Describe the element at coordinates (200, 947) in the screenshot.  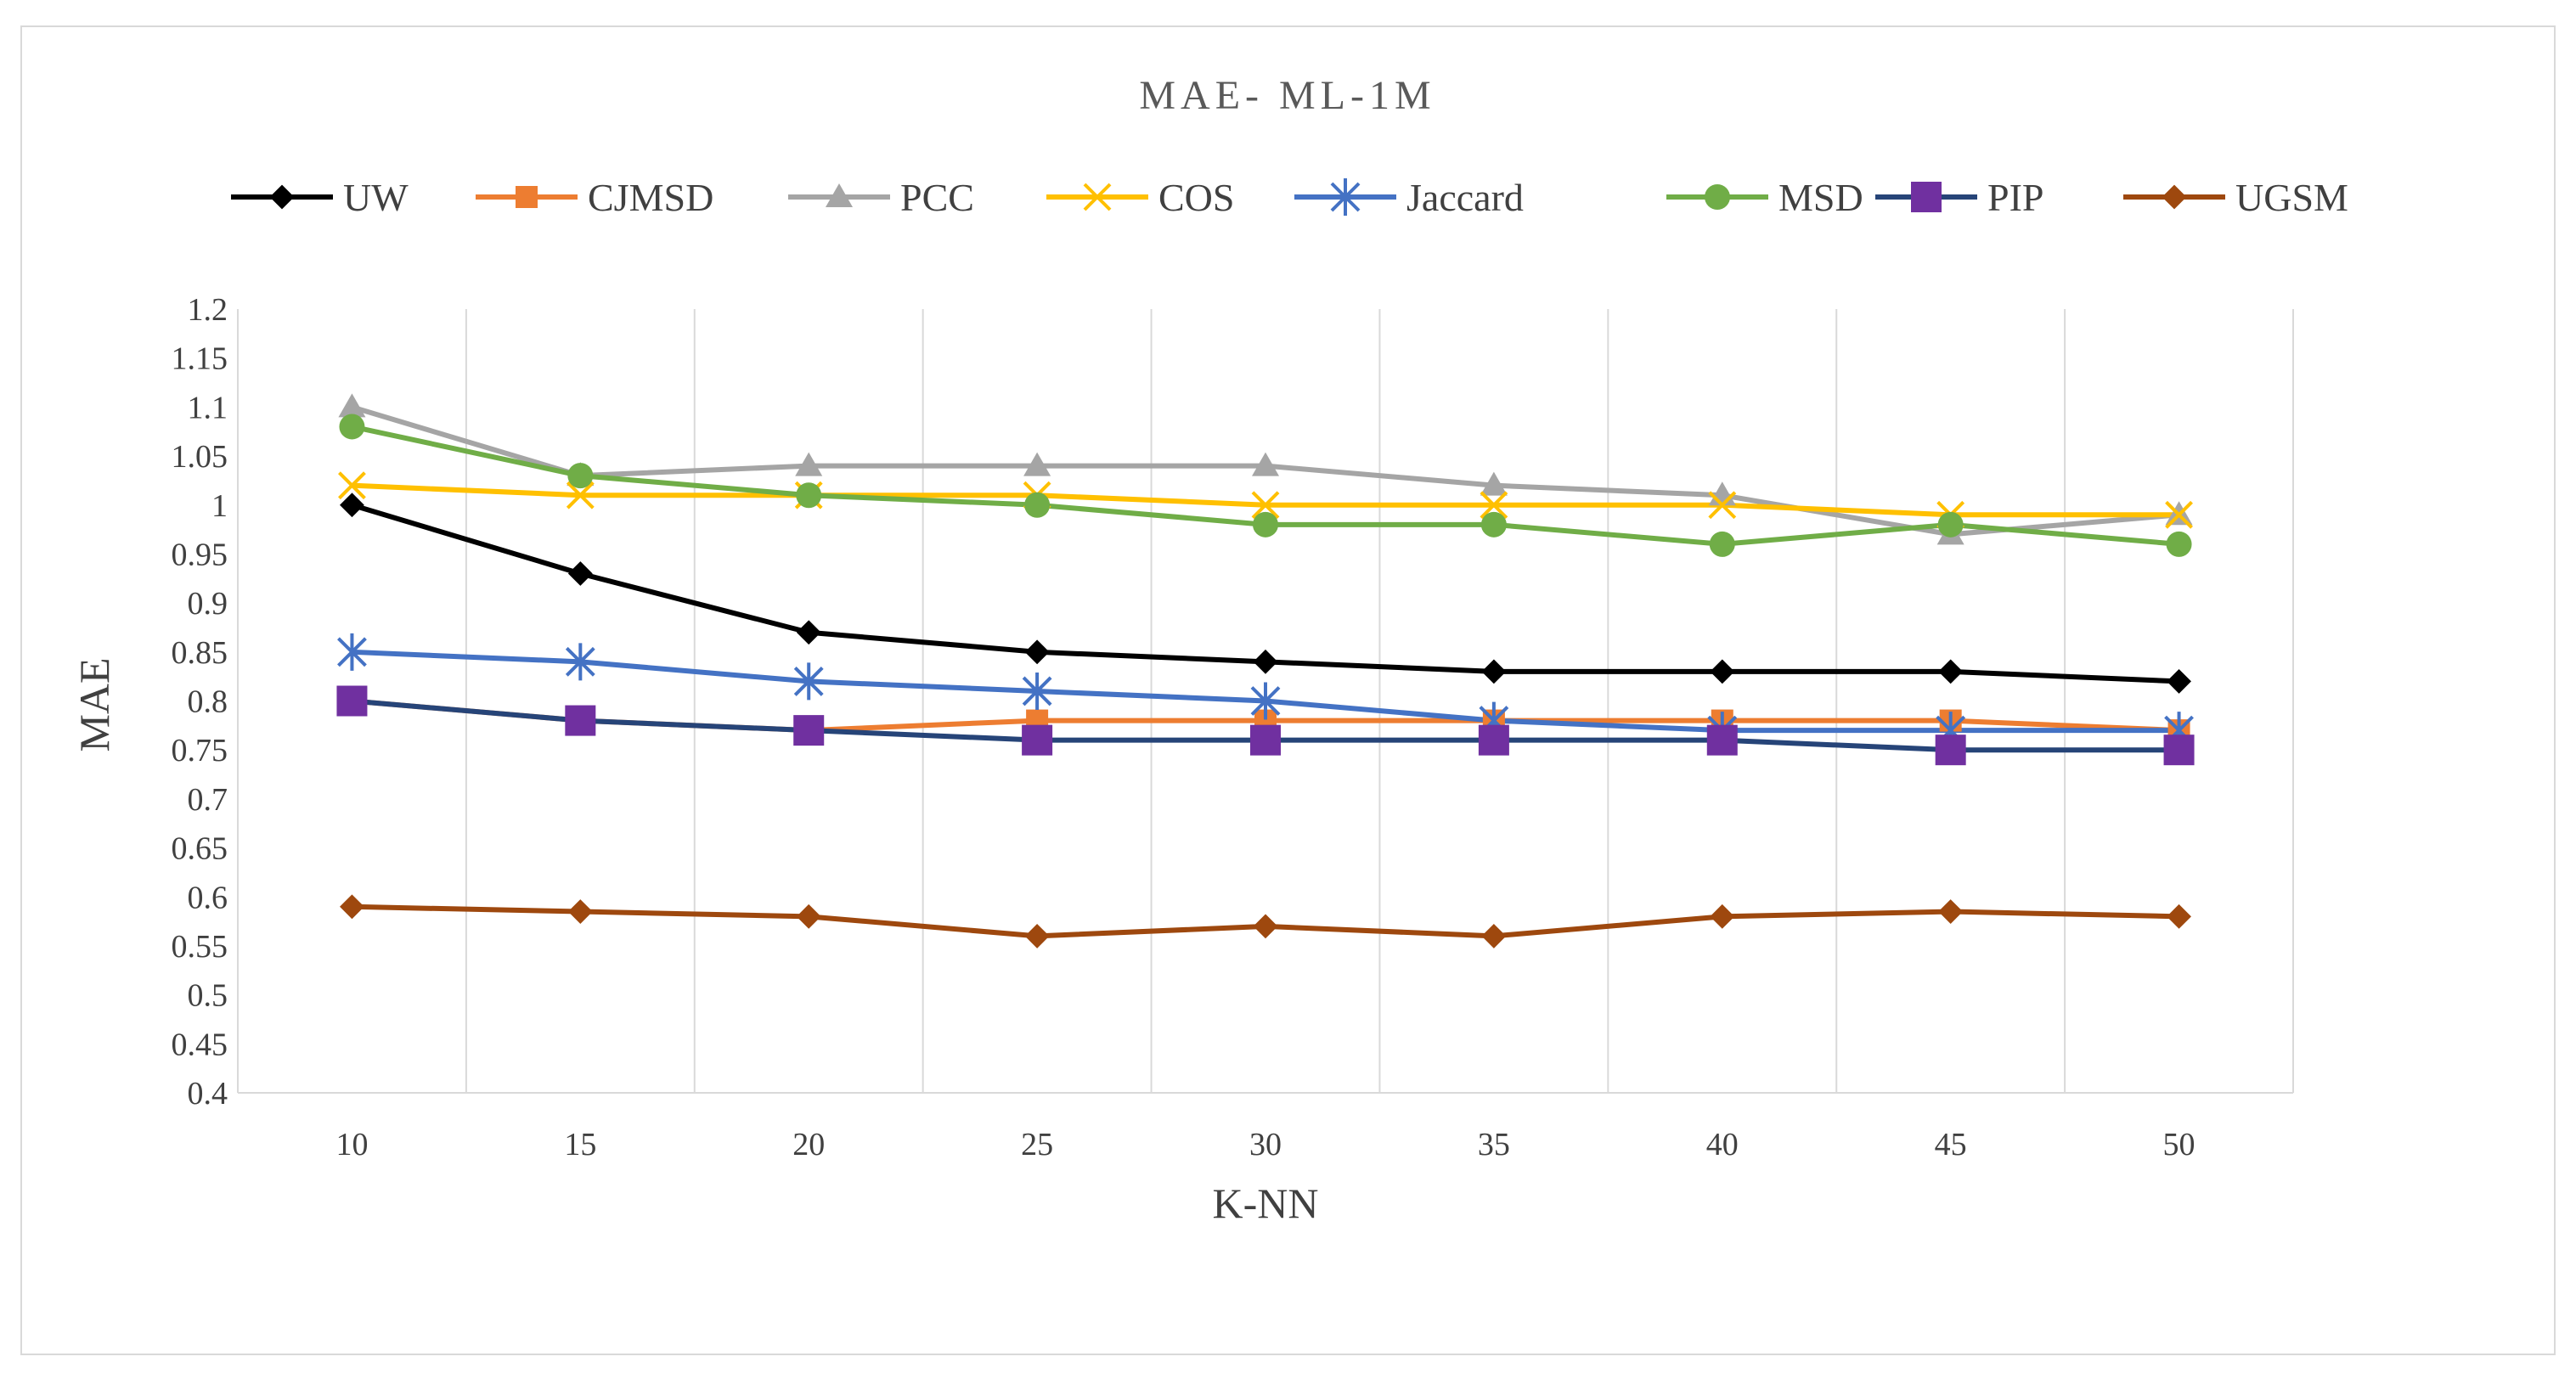
I see `y-tick-label: 0.55` at that location.